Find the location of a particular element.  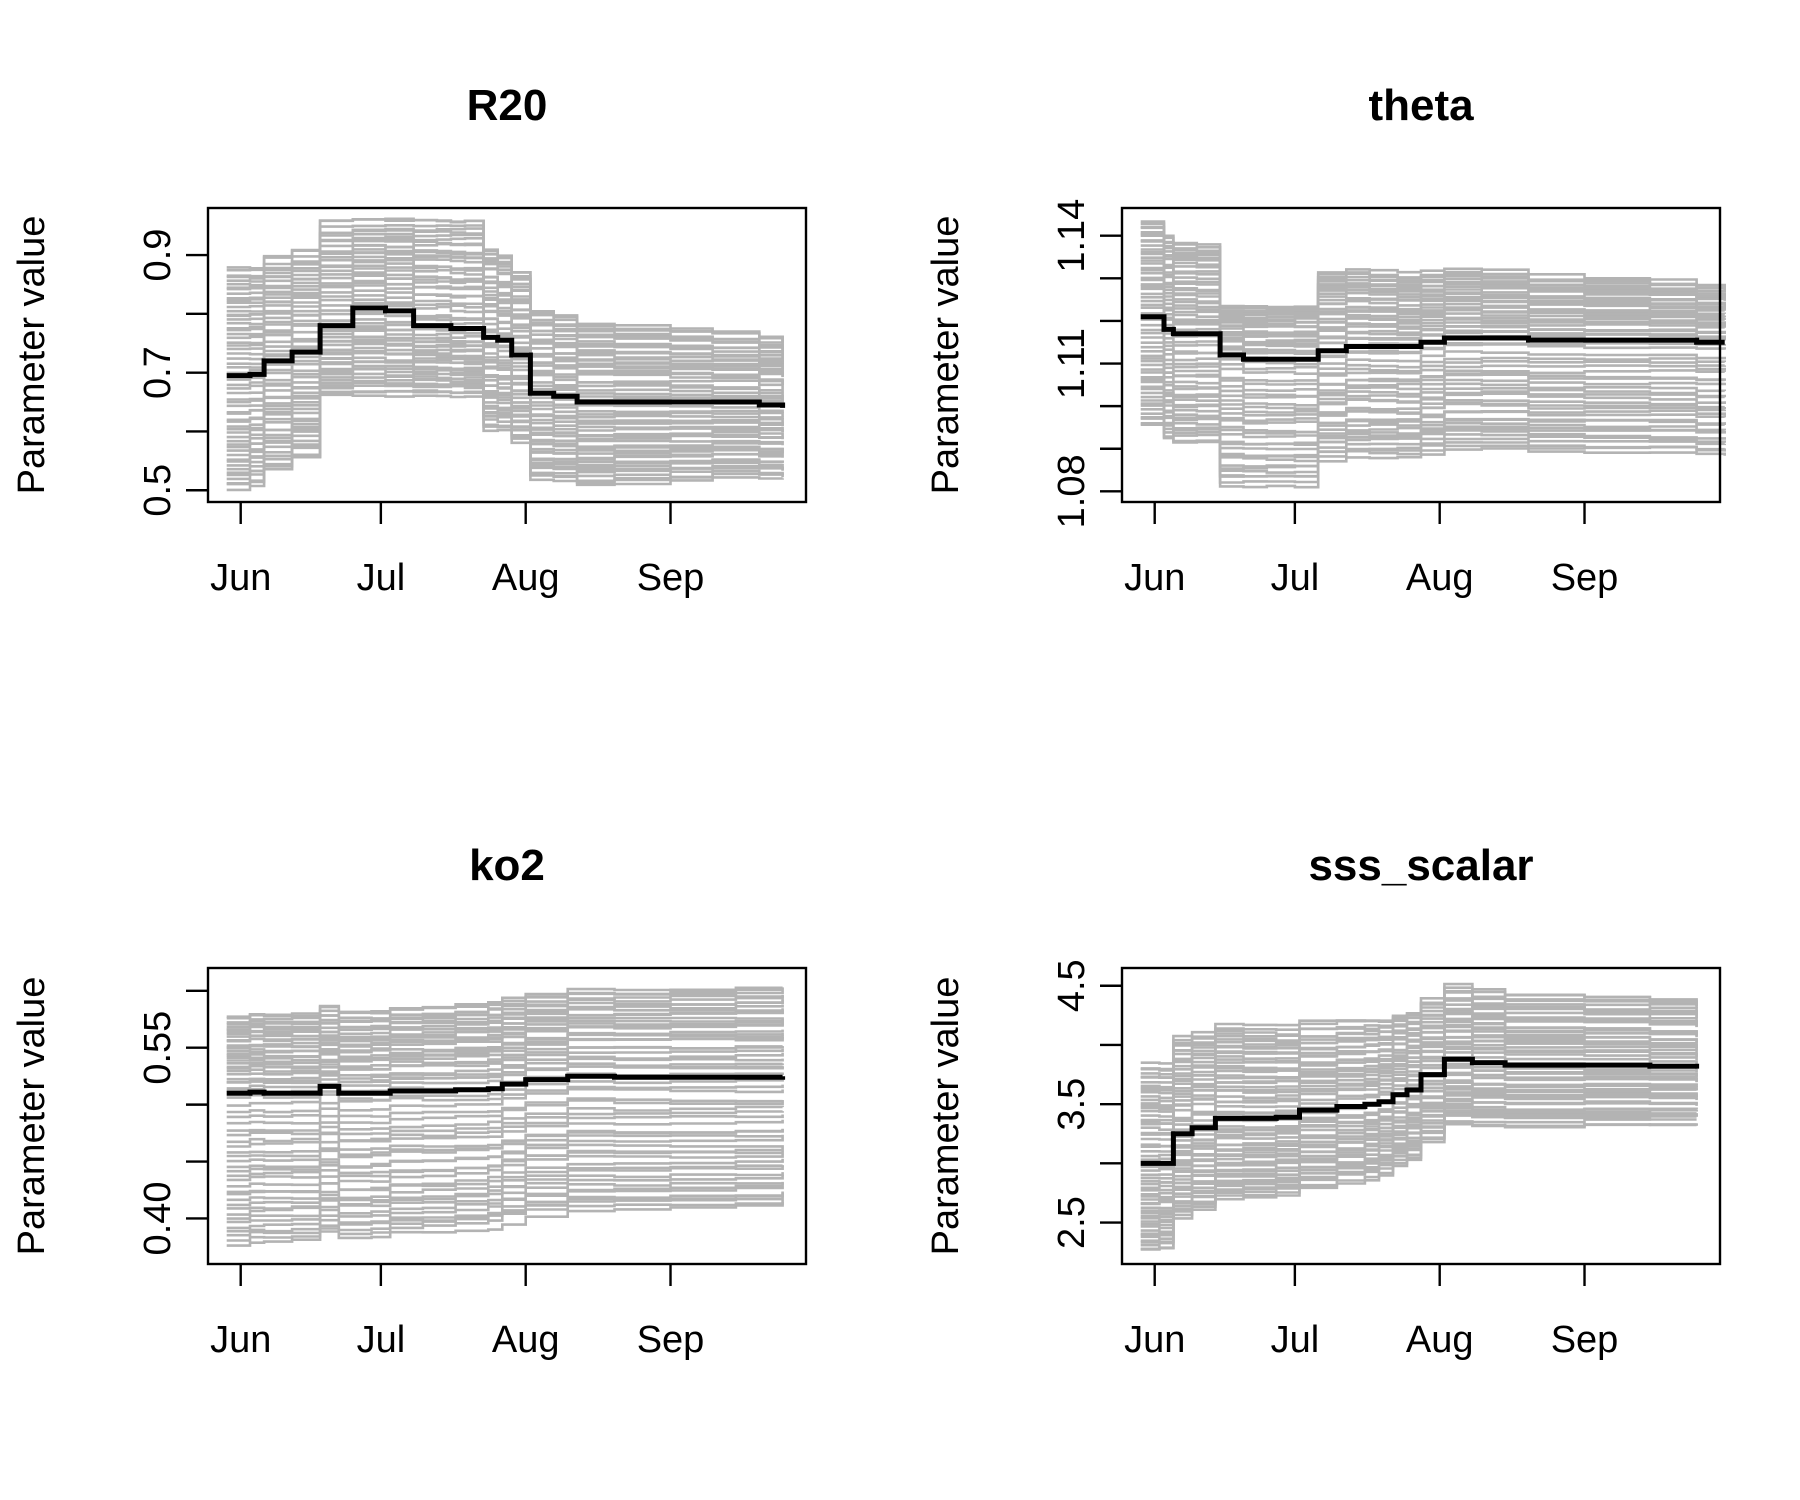

ko2-mean-line is located at coordinates (506, 1084).